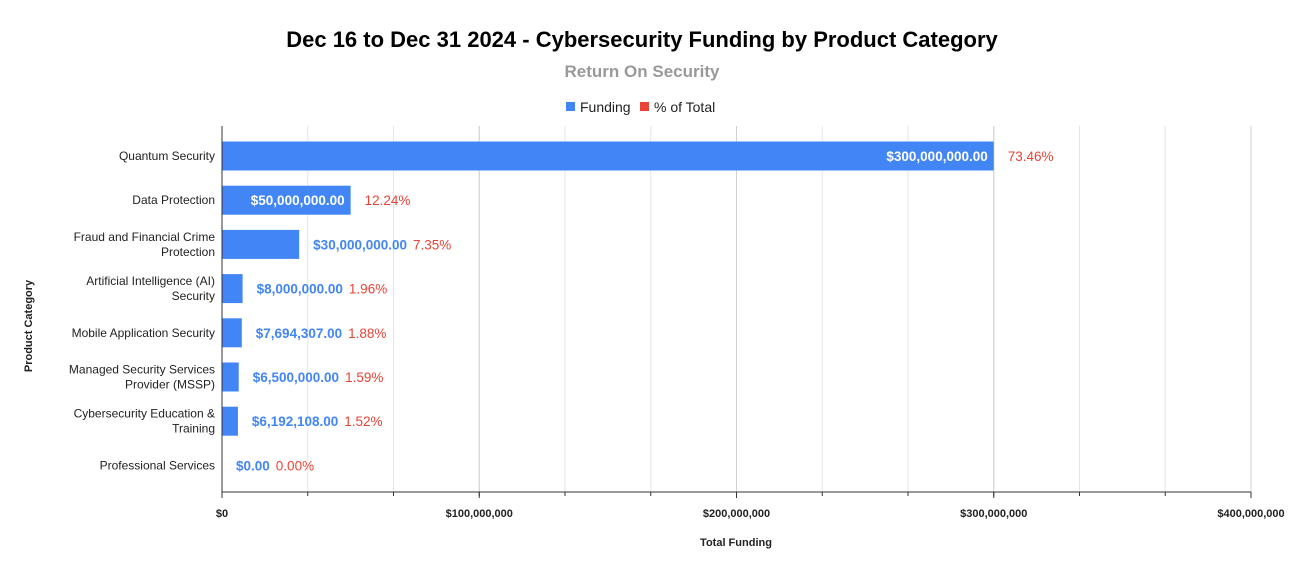  I want to click on bar-value-label: $30,000,000.00, so click(360, 244).